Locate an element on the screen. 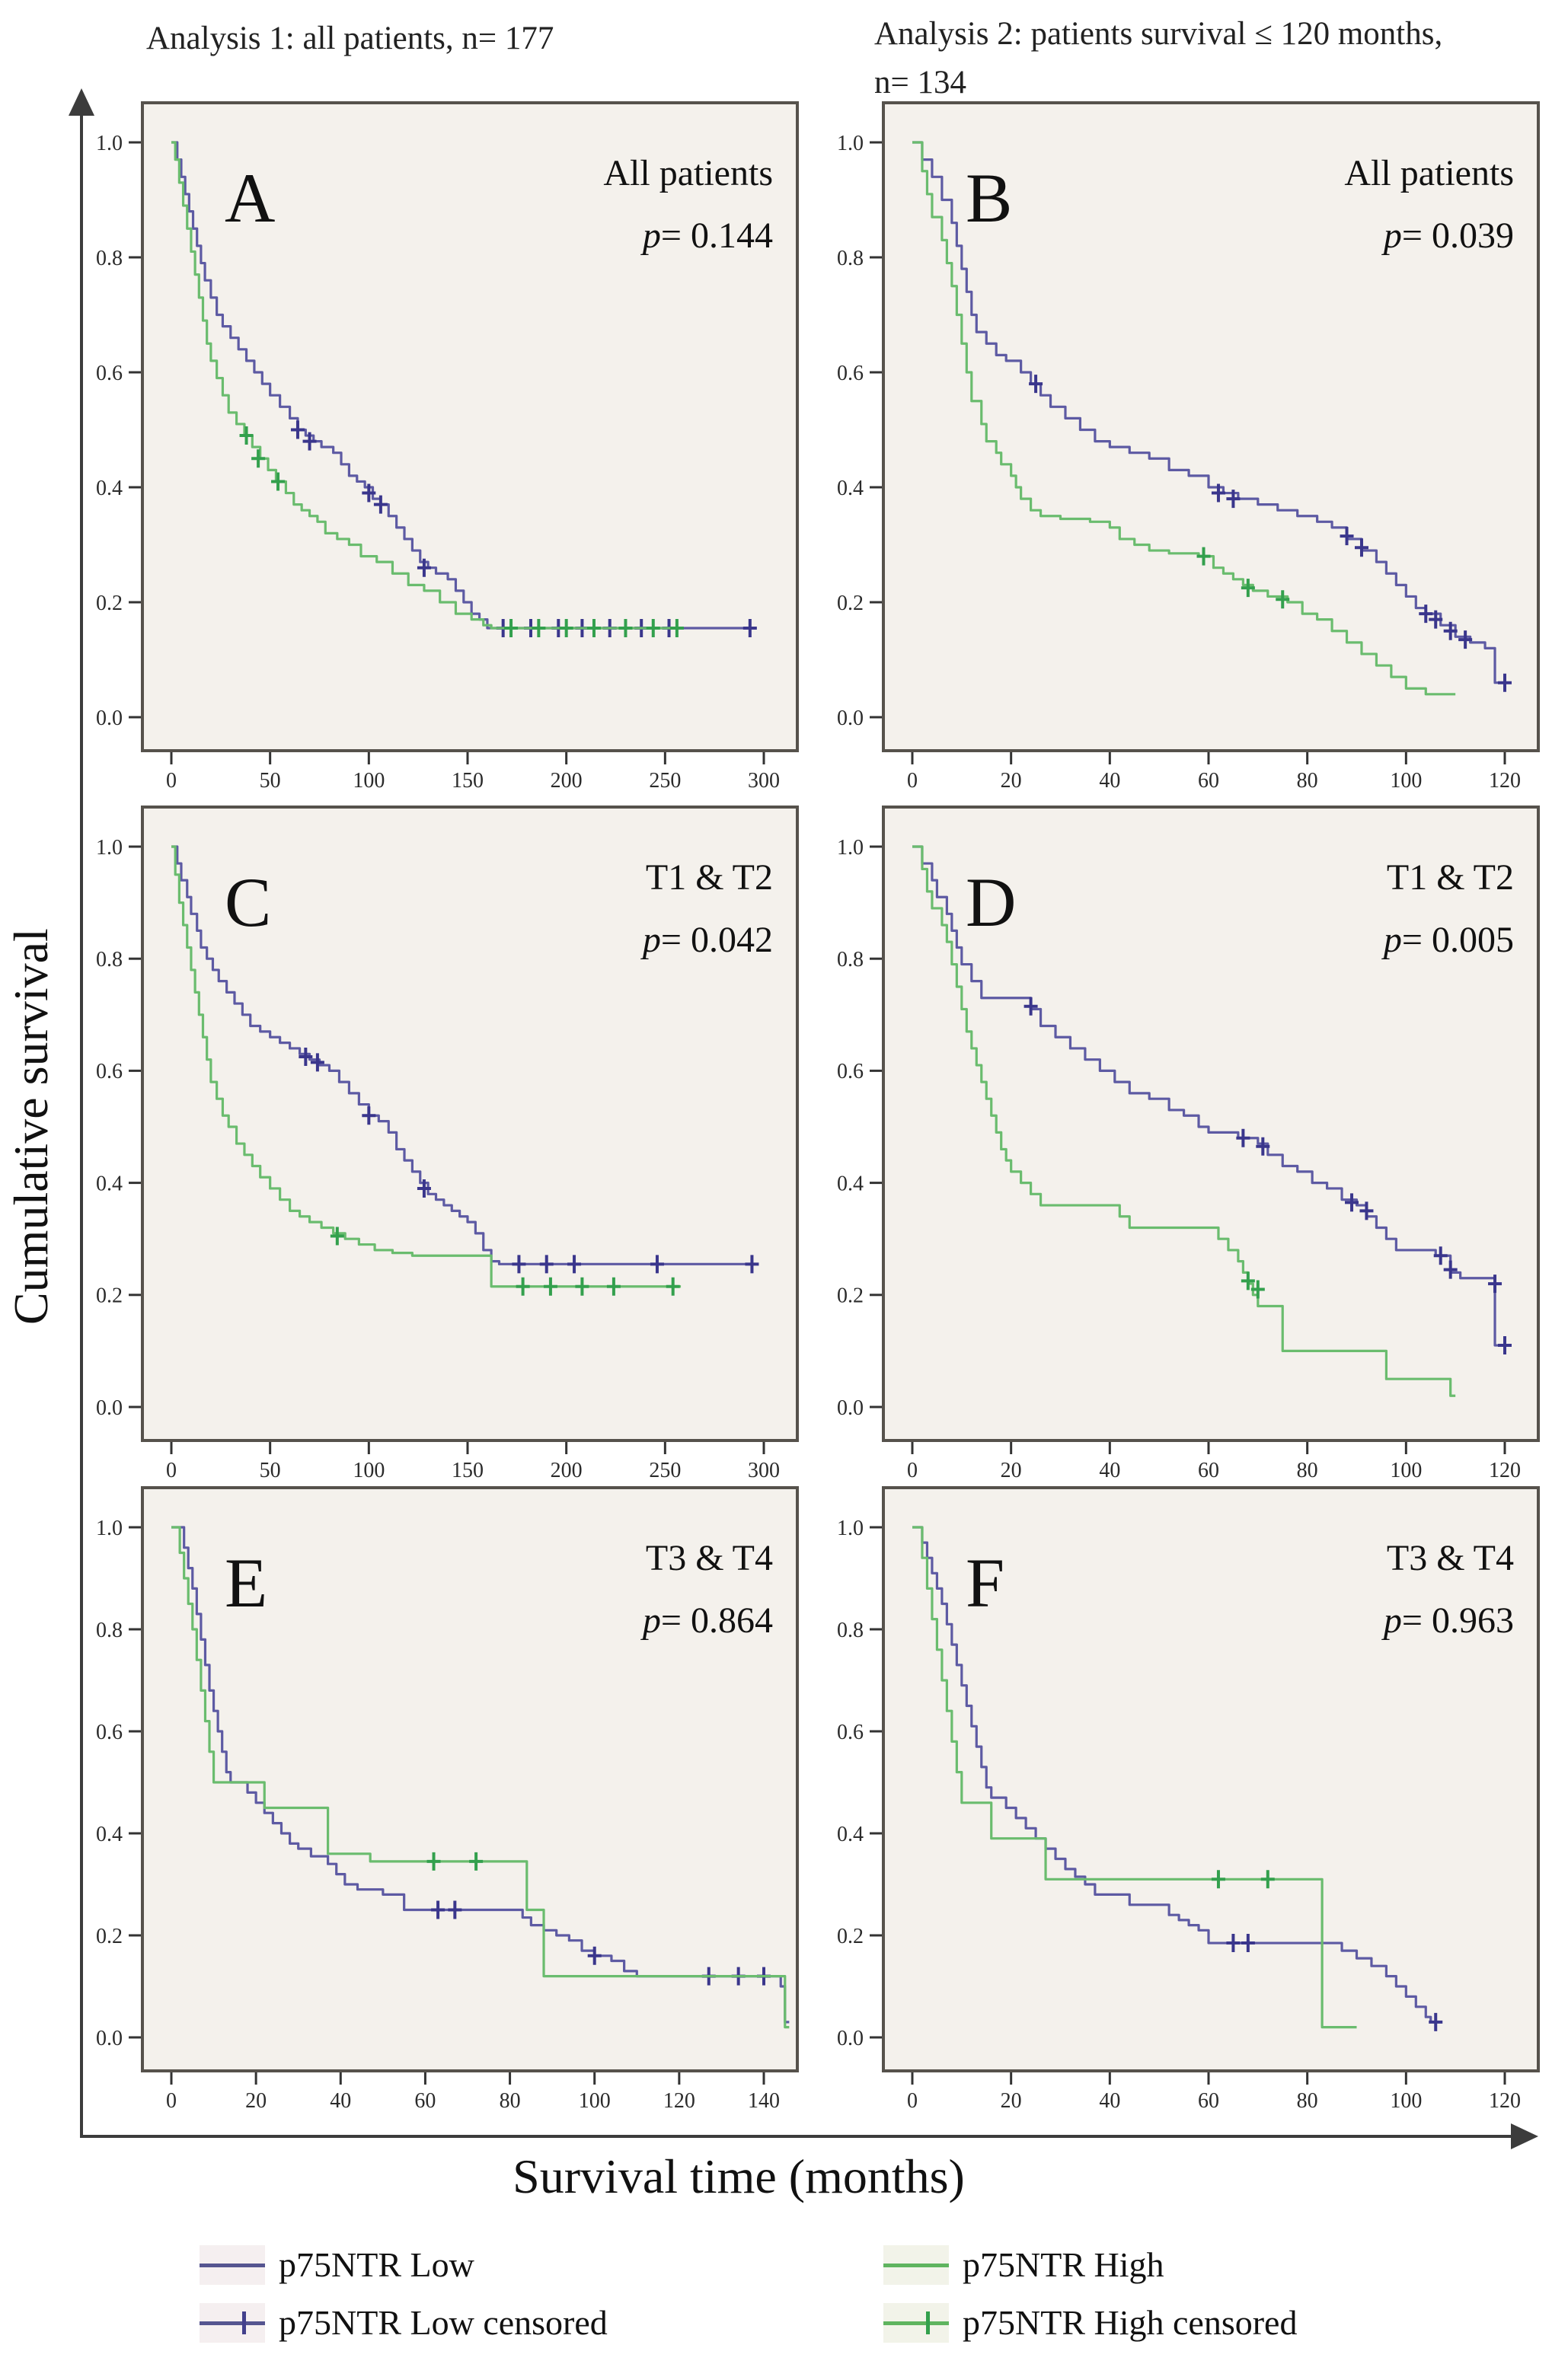 This screenshot has height=2380, width=1552. legend-item-high-censored: p75NTR High censored is located at coordinates (1090, 2322).